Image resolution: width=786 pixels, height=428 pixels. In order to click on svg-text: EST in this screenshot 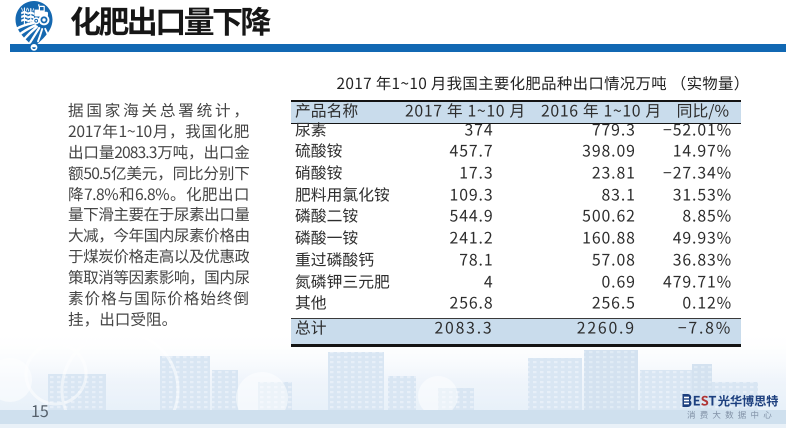, I will do `click(705, 401)`.